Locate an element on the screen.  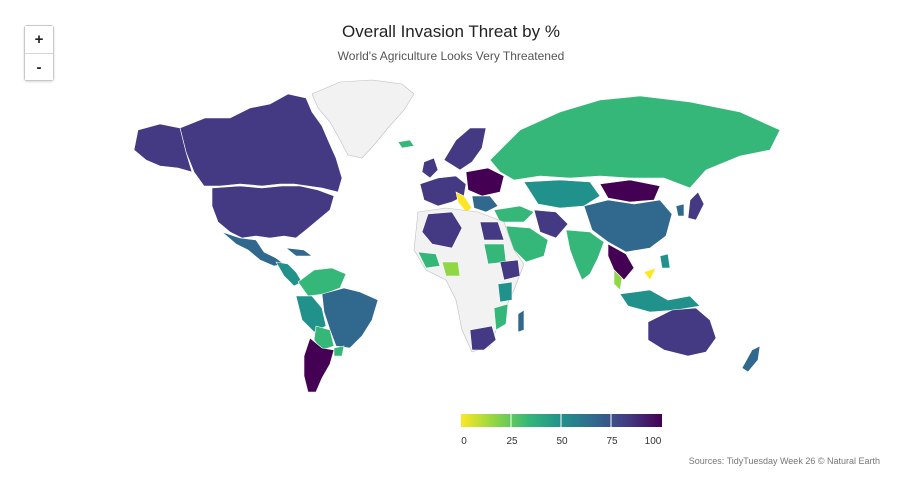
region-italy is located at coordinates (464, 202).